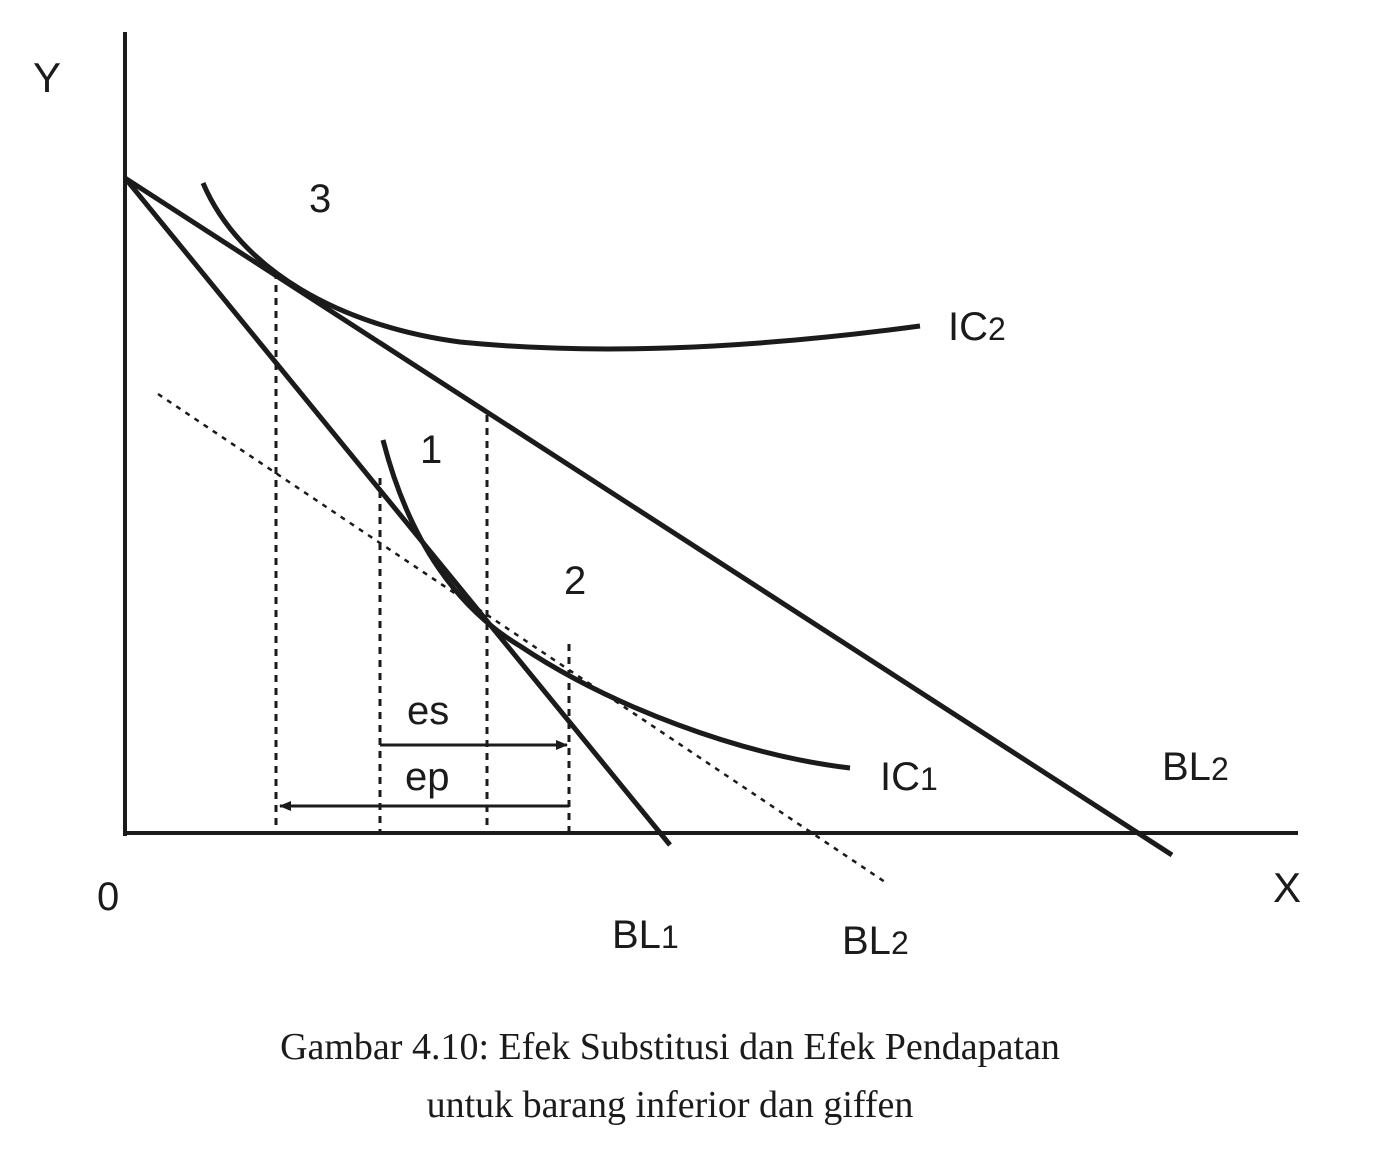  Describe the element at coordinates (560, 267) in the screenshot. I see `indifference-curve-ic2` at that location.